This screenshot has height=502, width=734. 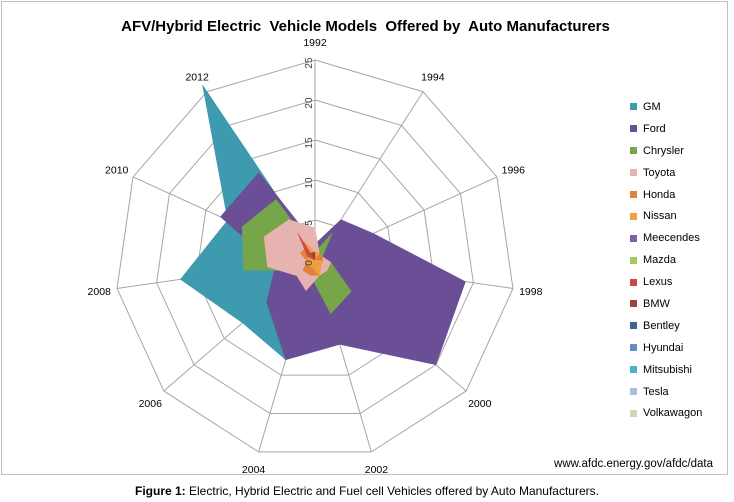 What do you see at coordinates (659, 194) in the screenshot?
I see `legend-label: Honda` at bounding box center [659, 194].